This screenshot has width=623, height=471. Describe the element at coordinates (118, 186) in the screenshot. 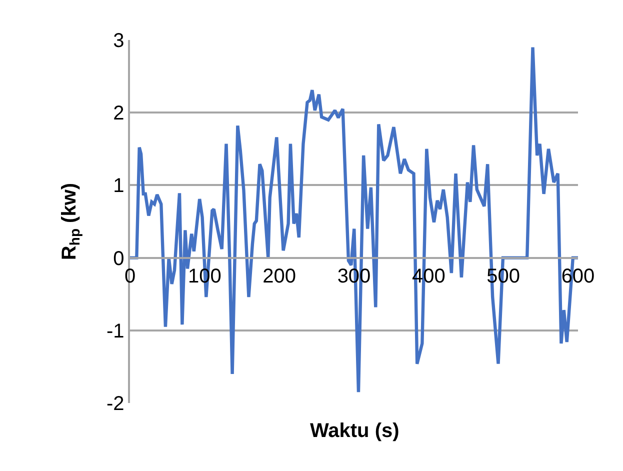

I see `y-tick-label: 1` at that location.